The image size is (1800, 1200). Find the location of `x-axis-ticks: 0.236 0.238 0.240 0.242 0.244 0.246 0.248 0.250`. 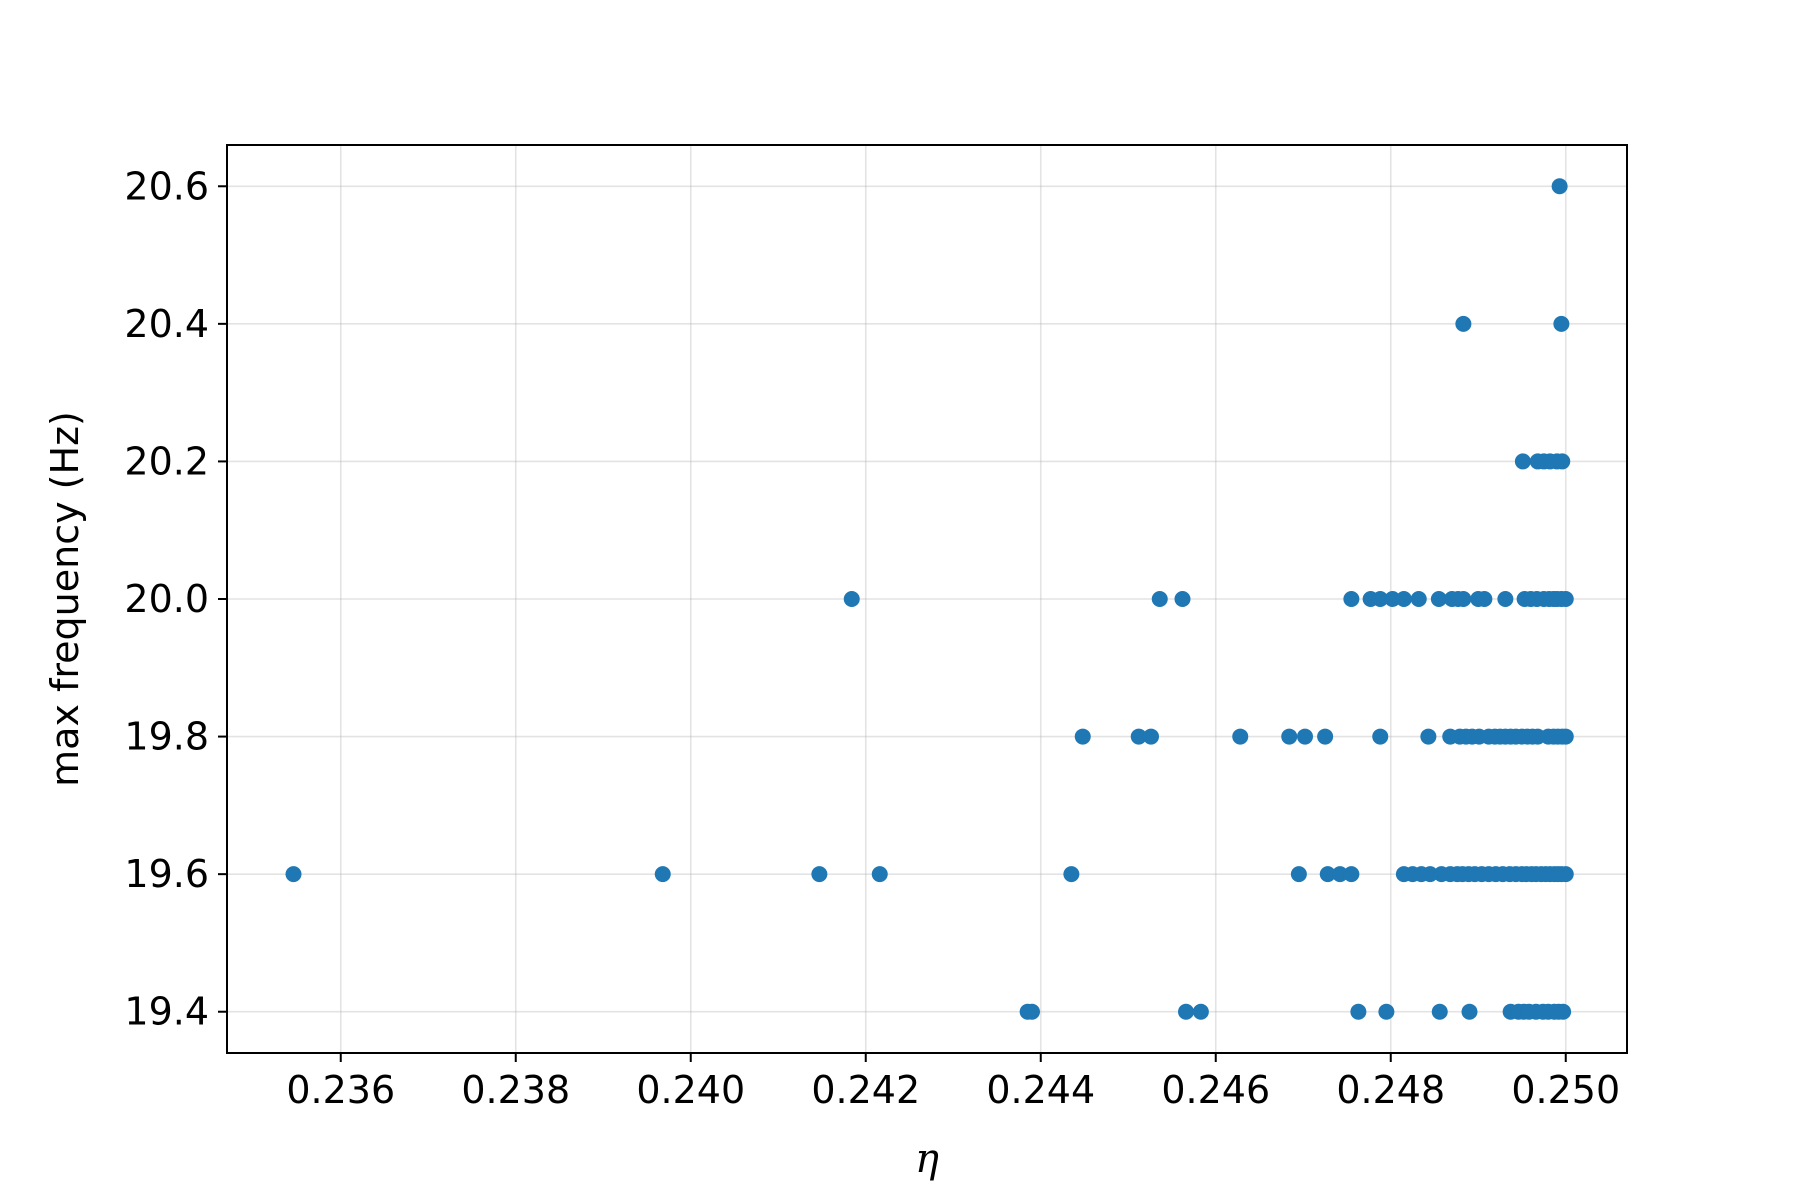

x-axis-ticks: 0.236 0.238 0.240 0.242 0.244 0.246 0.248 0.250 is located at coordinates (953, 1082).